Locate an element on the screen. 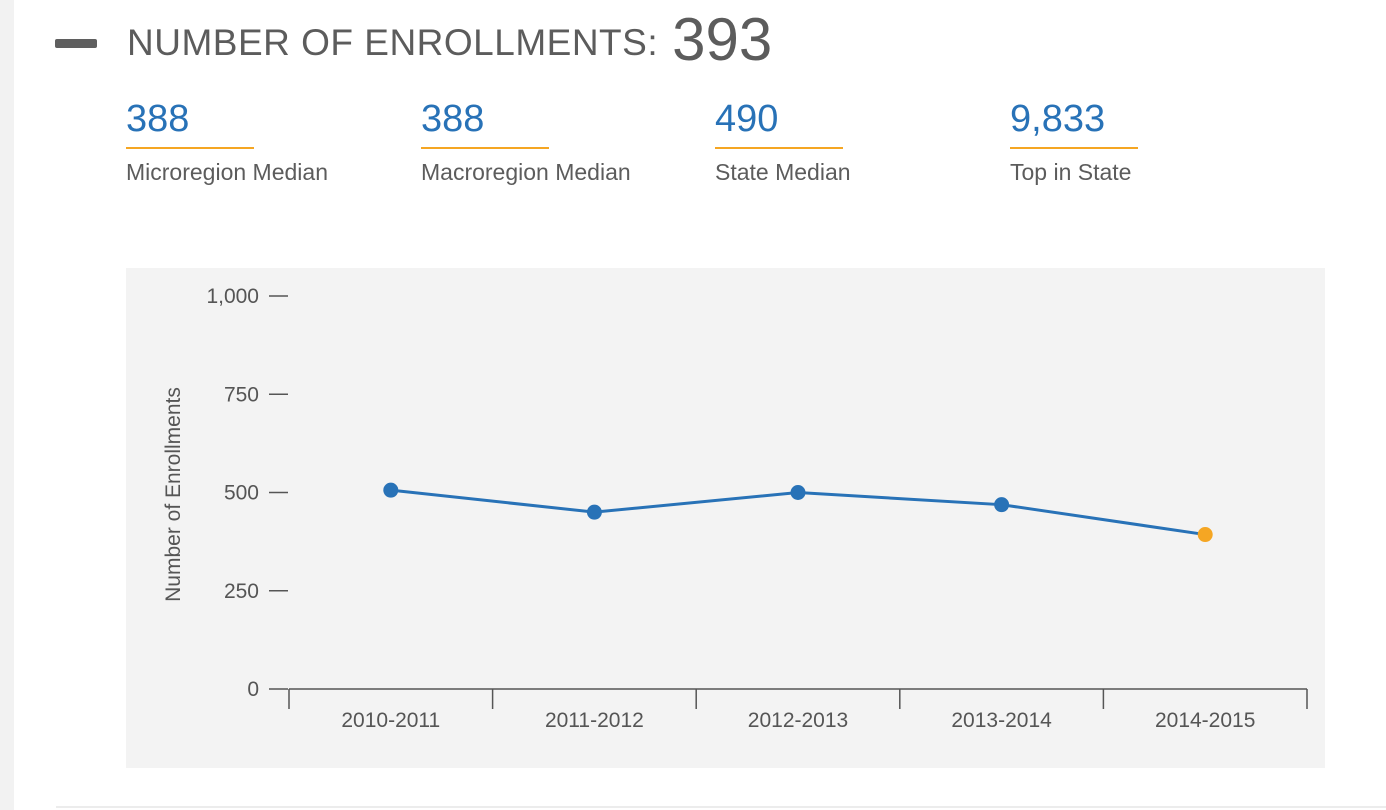 The height and width of the screenshot is (810, 1386). section-title: NUMBER OF ENROLLMENTS: is located at coordinates (393, 42).